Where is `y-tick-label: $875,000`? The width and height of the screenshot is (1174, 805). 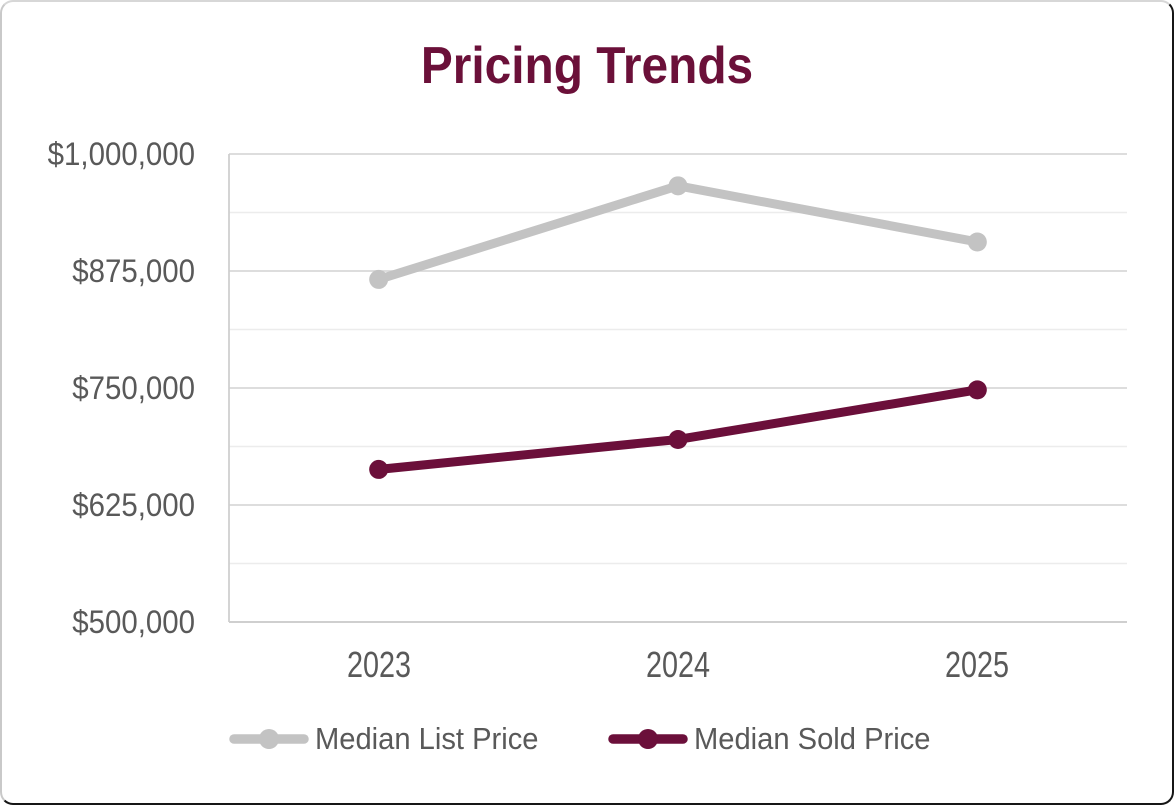 y-tick-label: $875,000 is located at coordinates (133, 271).